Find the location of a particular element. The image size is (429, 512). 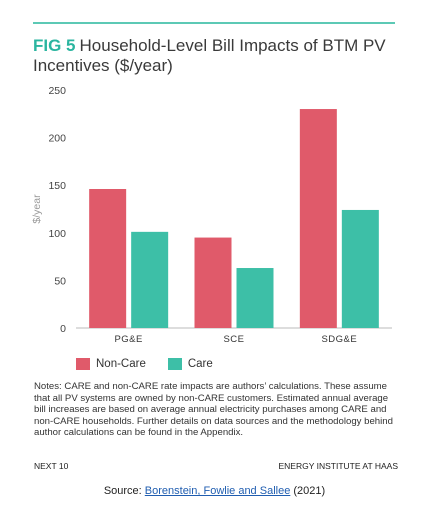

x-tick-label: SDG&E is located at coordinates (339, 339).